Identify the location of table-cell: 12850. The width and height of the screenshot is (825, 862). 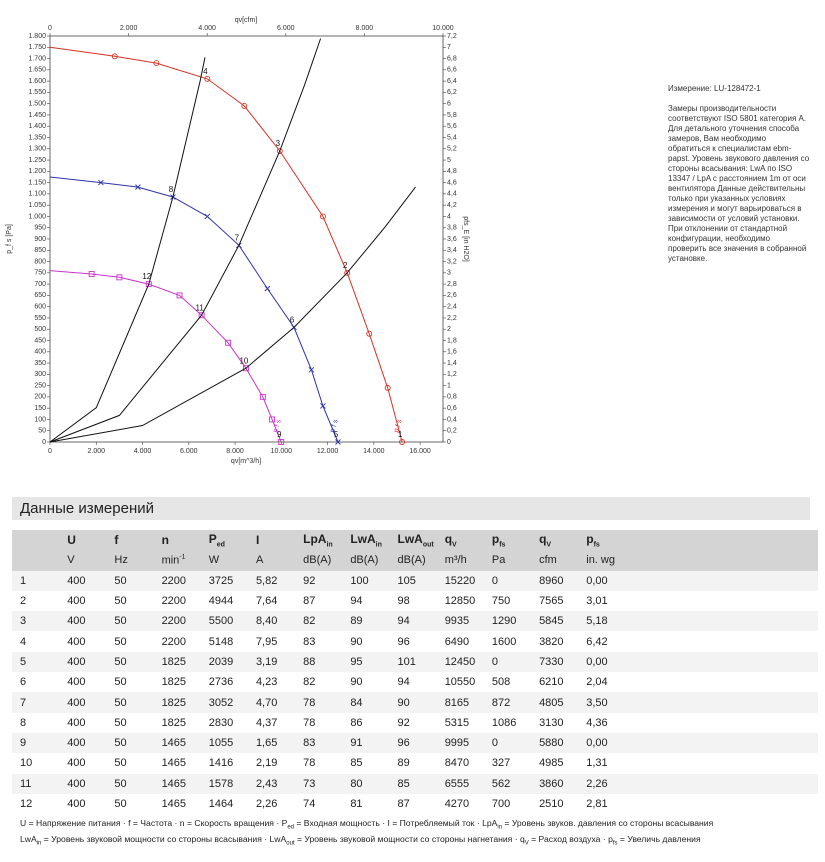
(460, 601).